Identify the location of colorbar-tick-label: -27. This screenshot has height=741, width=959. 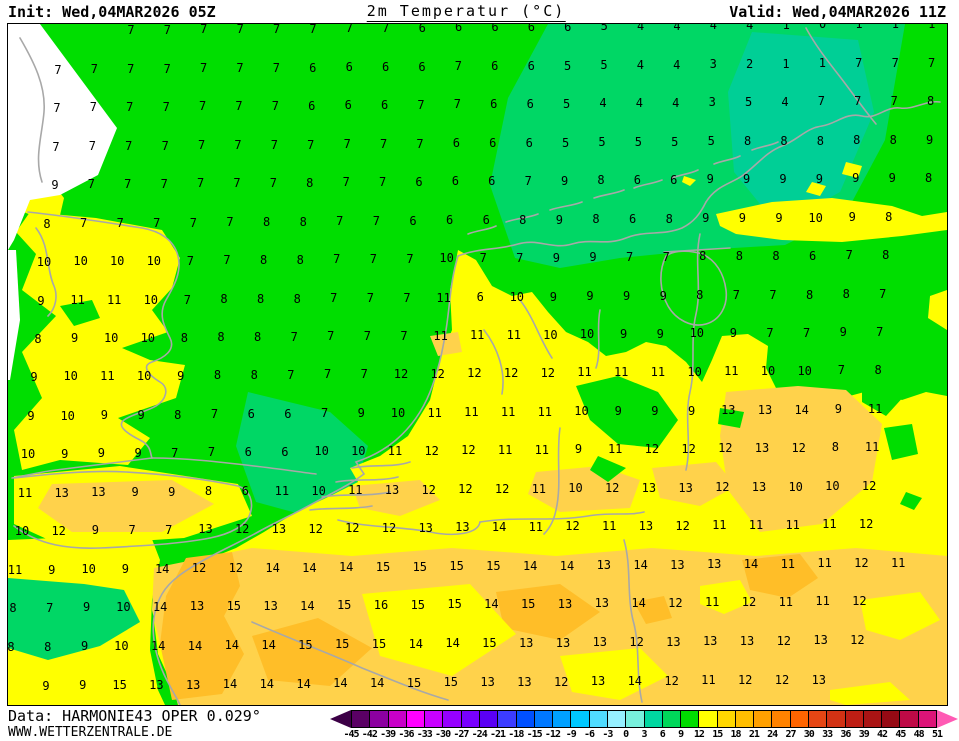
(461, 734).